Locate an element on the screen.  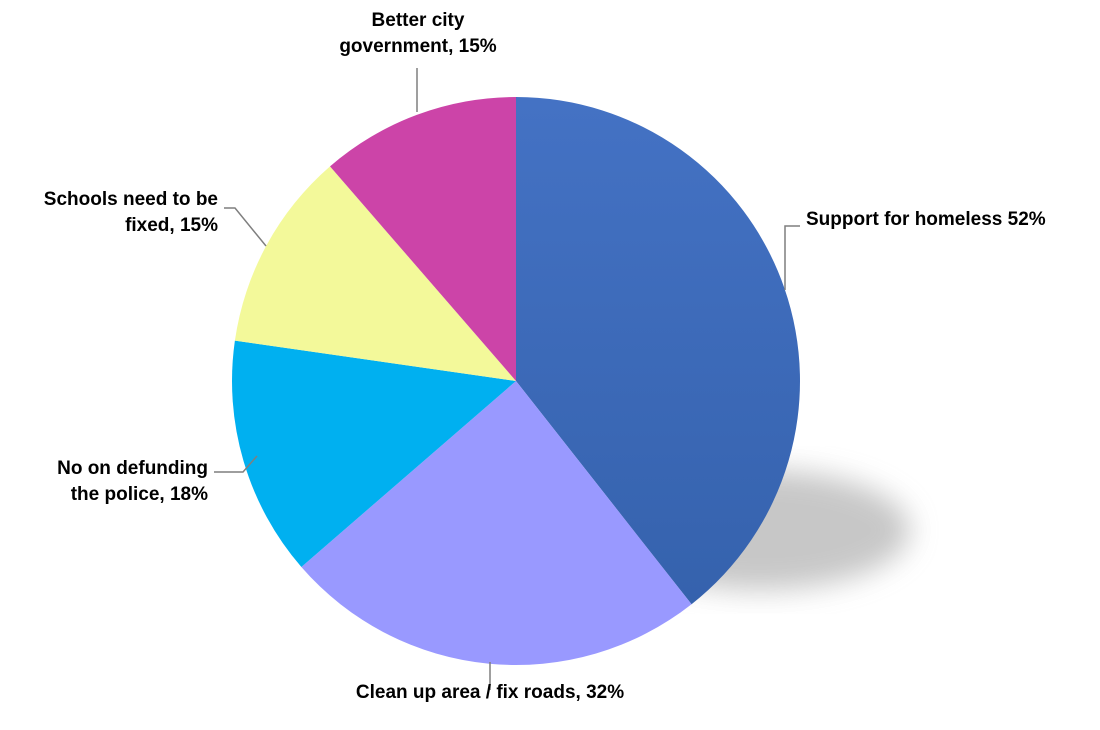
slice-label-line: No on defunding is located at coordinates (132, 468).